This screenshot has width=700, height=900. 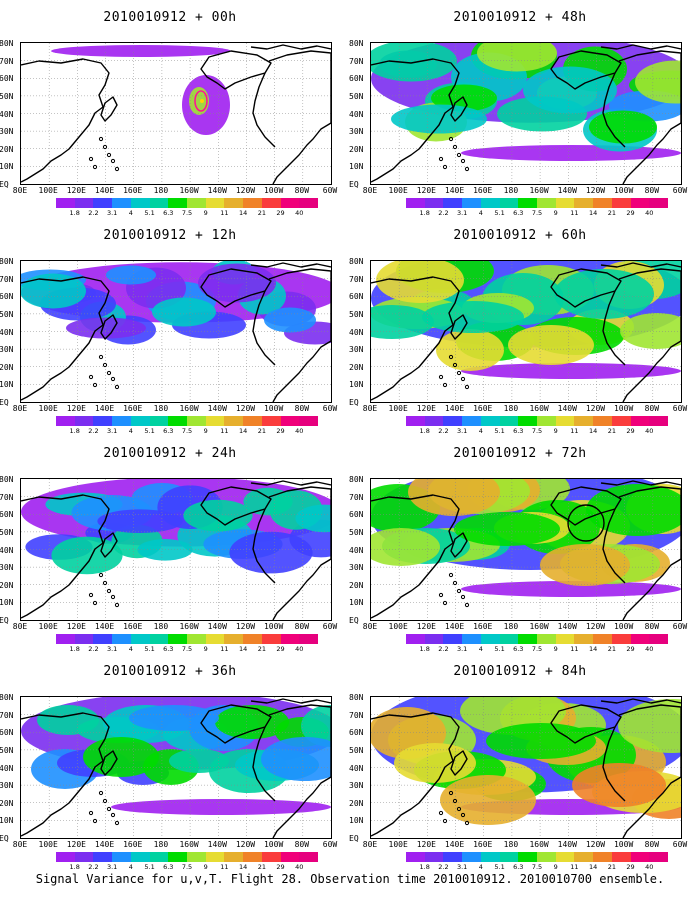 What do you see at coordinates (280, 649) in the screenshot?
I see `colorbar-level-label: 29` at bounding box center [280, 649].